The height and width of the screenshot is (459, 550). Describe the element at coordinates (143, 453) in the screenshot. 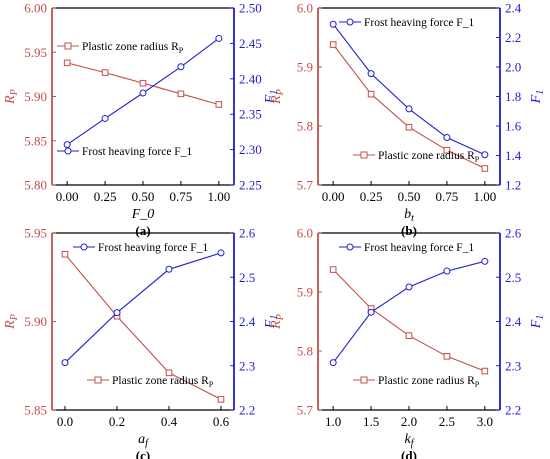

I see `panel-label: (c)` at that location.